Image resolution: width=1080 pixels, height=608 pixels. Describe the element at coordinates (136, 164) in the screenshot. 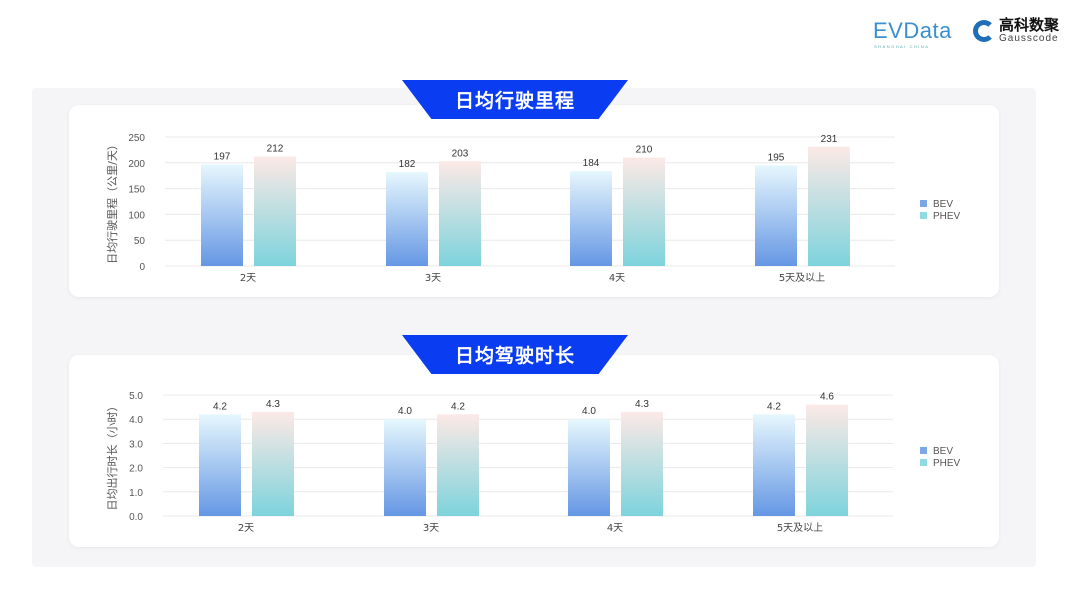

I see `y-tick-label: 200` at that location.